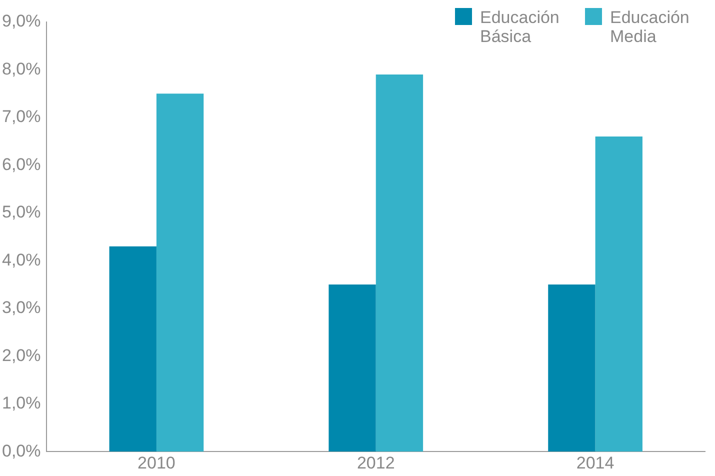 This screenshot has height=476, width=715. What do you see at coordinates (21, 116) in the screenshot?
I see `y-tick-label: 7,0%` at bounding box center [21, 116].